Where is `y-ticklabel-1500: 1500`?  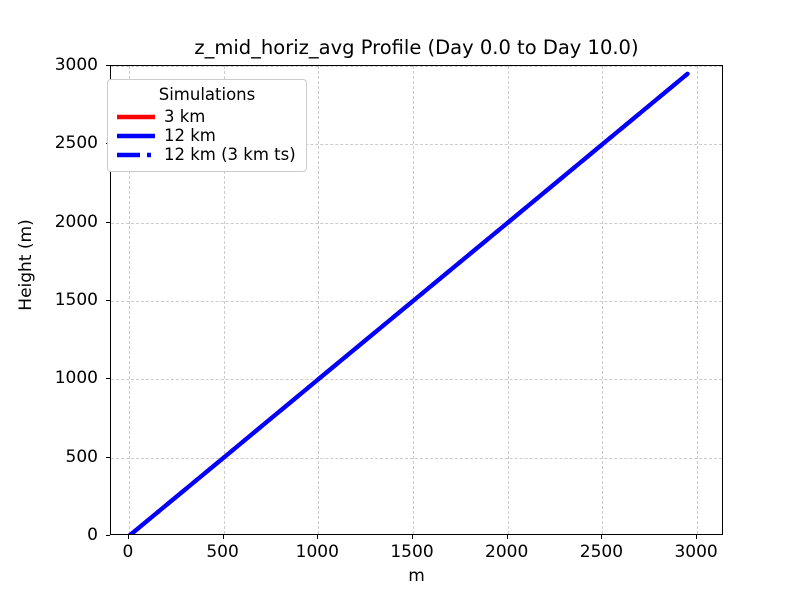
y-ticklabel-1500: 1500 is located at coordinates (76, 300).